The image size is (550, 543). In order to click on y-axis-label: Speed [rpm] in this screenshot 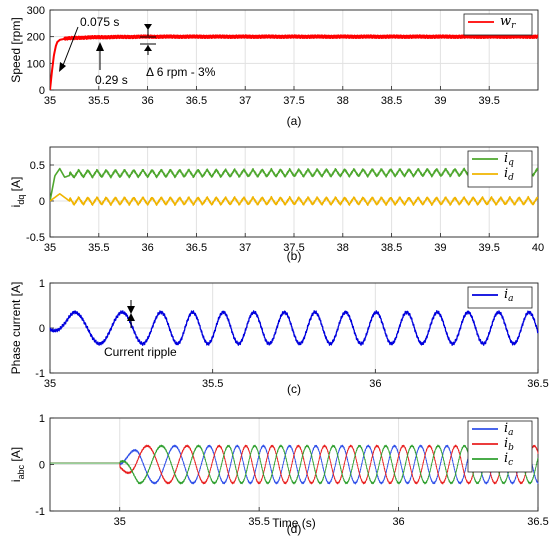, I will do `click(16, 49)`.